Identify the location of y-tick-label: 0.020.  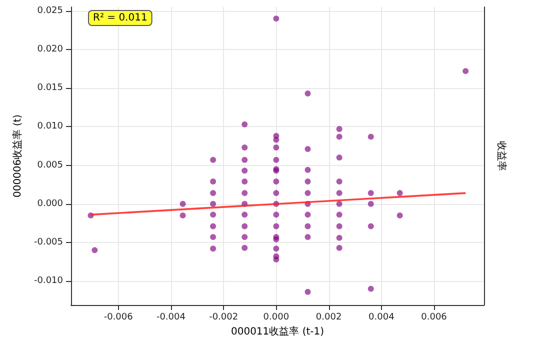
(50, 49).